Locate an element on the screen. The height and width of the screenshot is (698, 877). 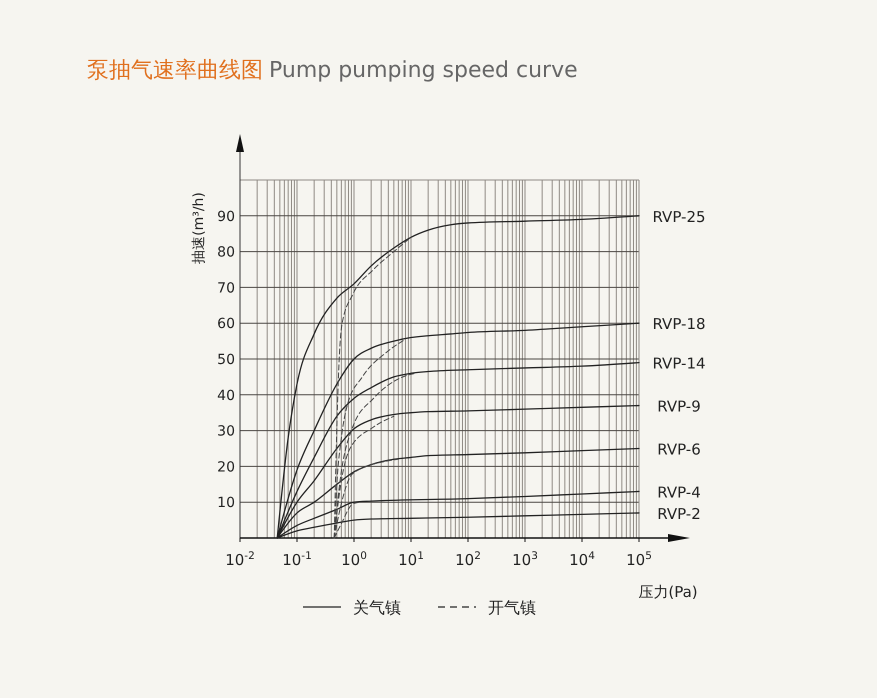
series-label: RVP-4 is located at coordinates (679, 492).